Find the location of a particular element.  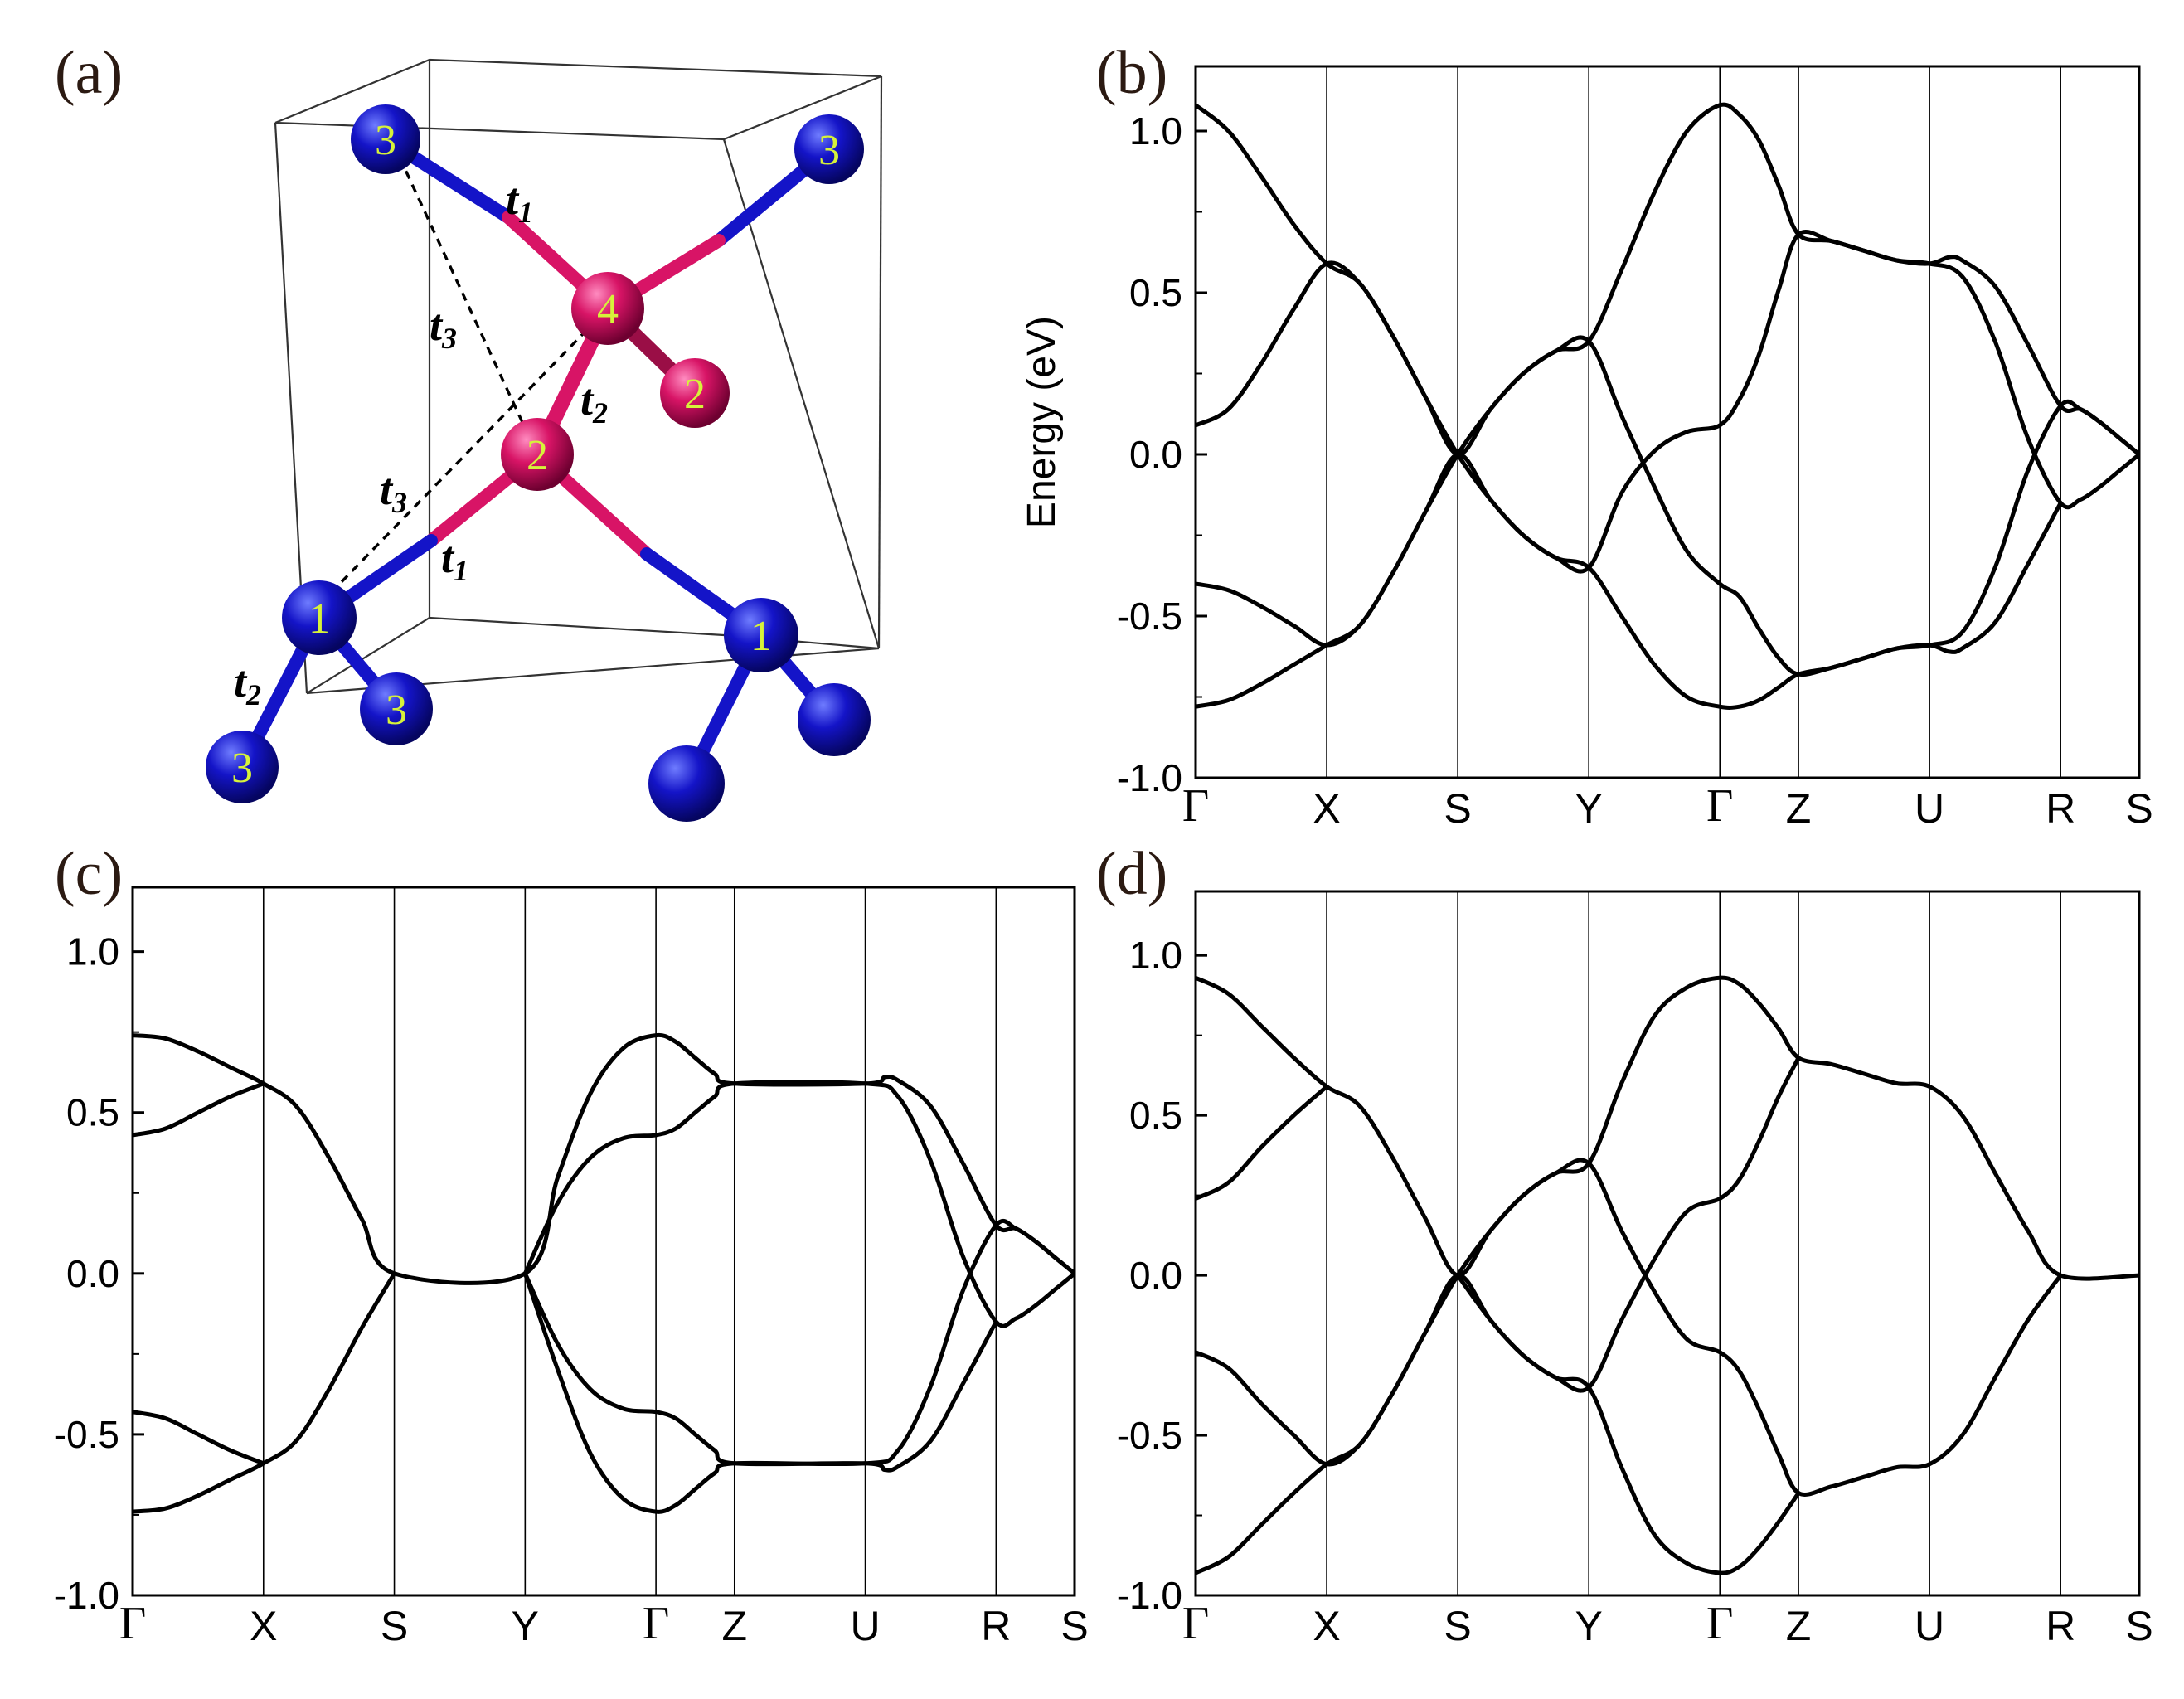

panel-label-b: (b) is located at coordinates (1131, 73).